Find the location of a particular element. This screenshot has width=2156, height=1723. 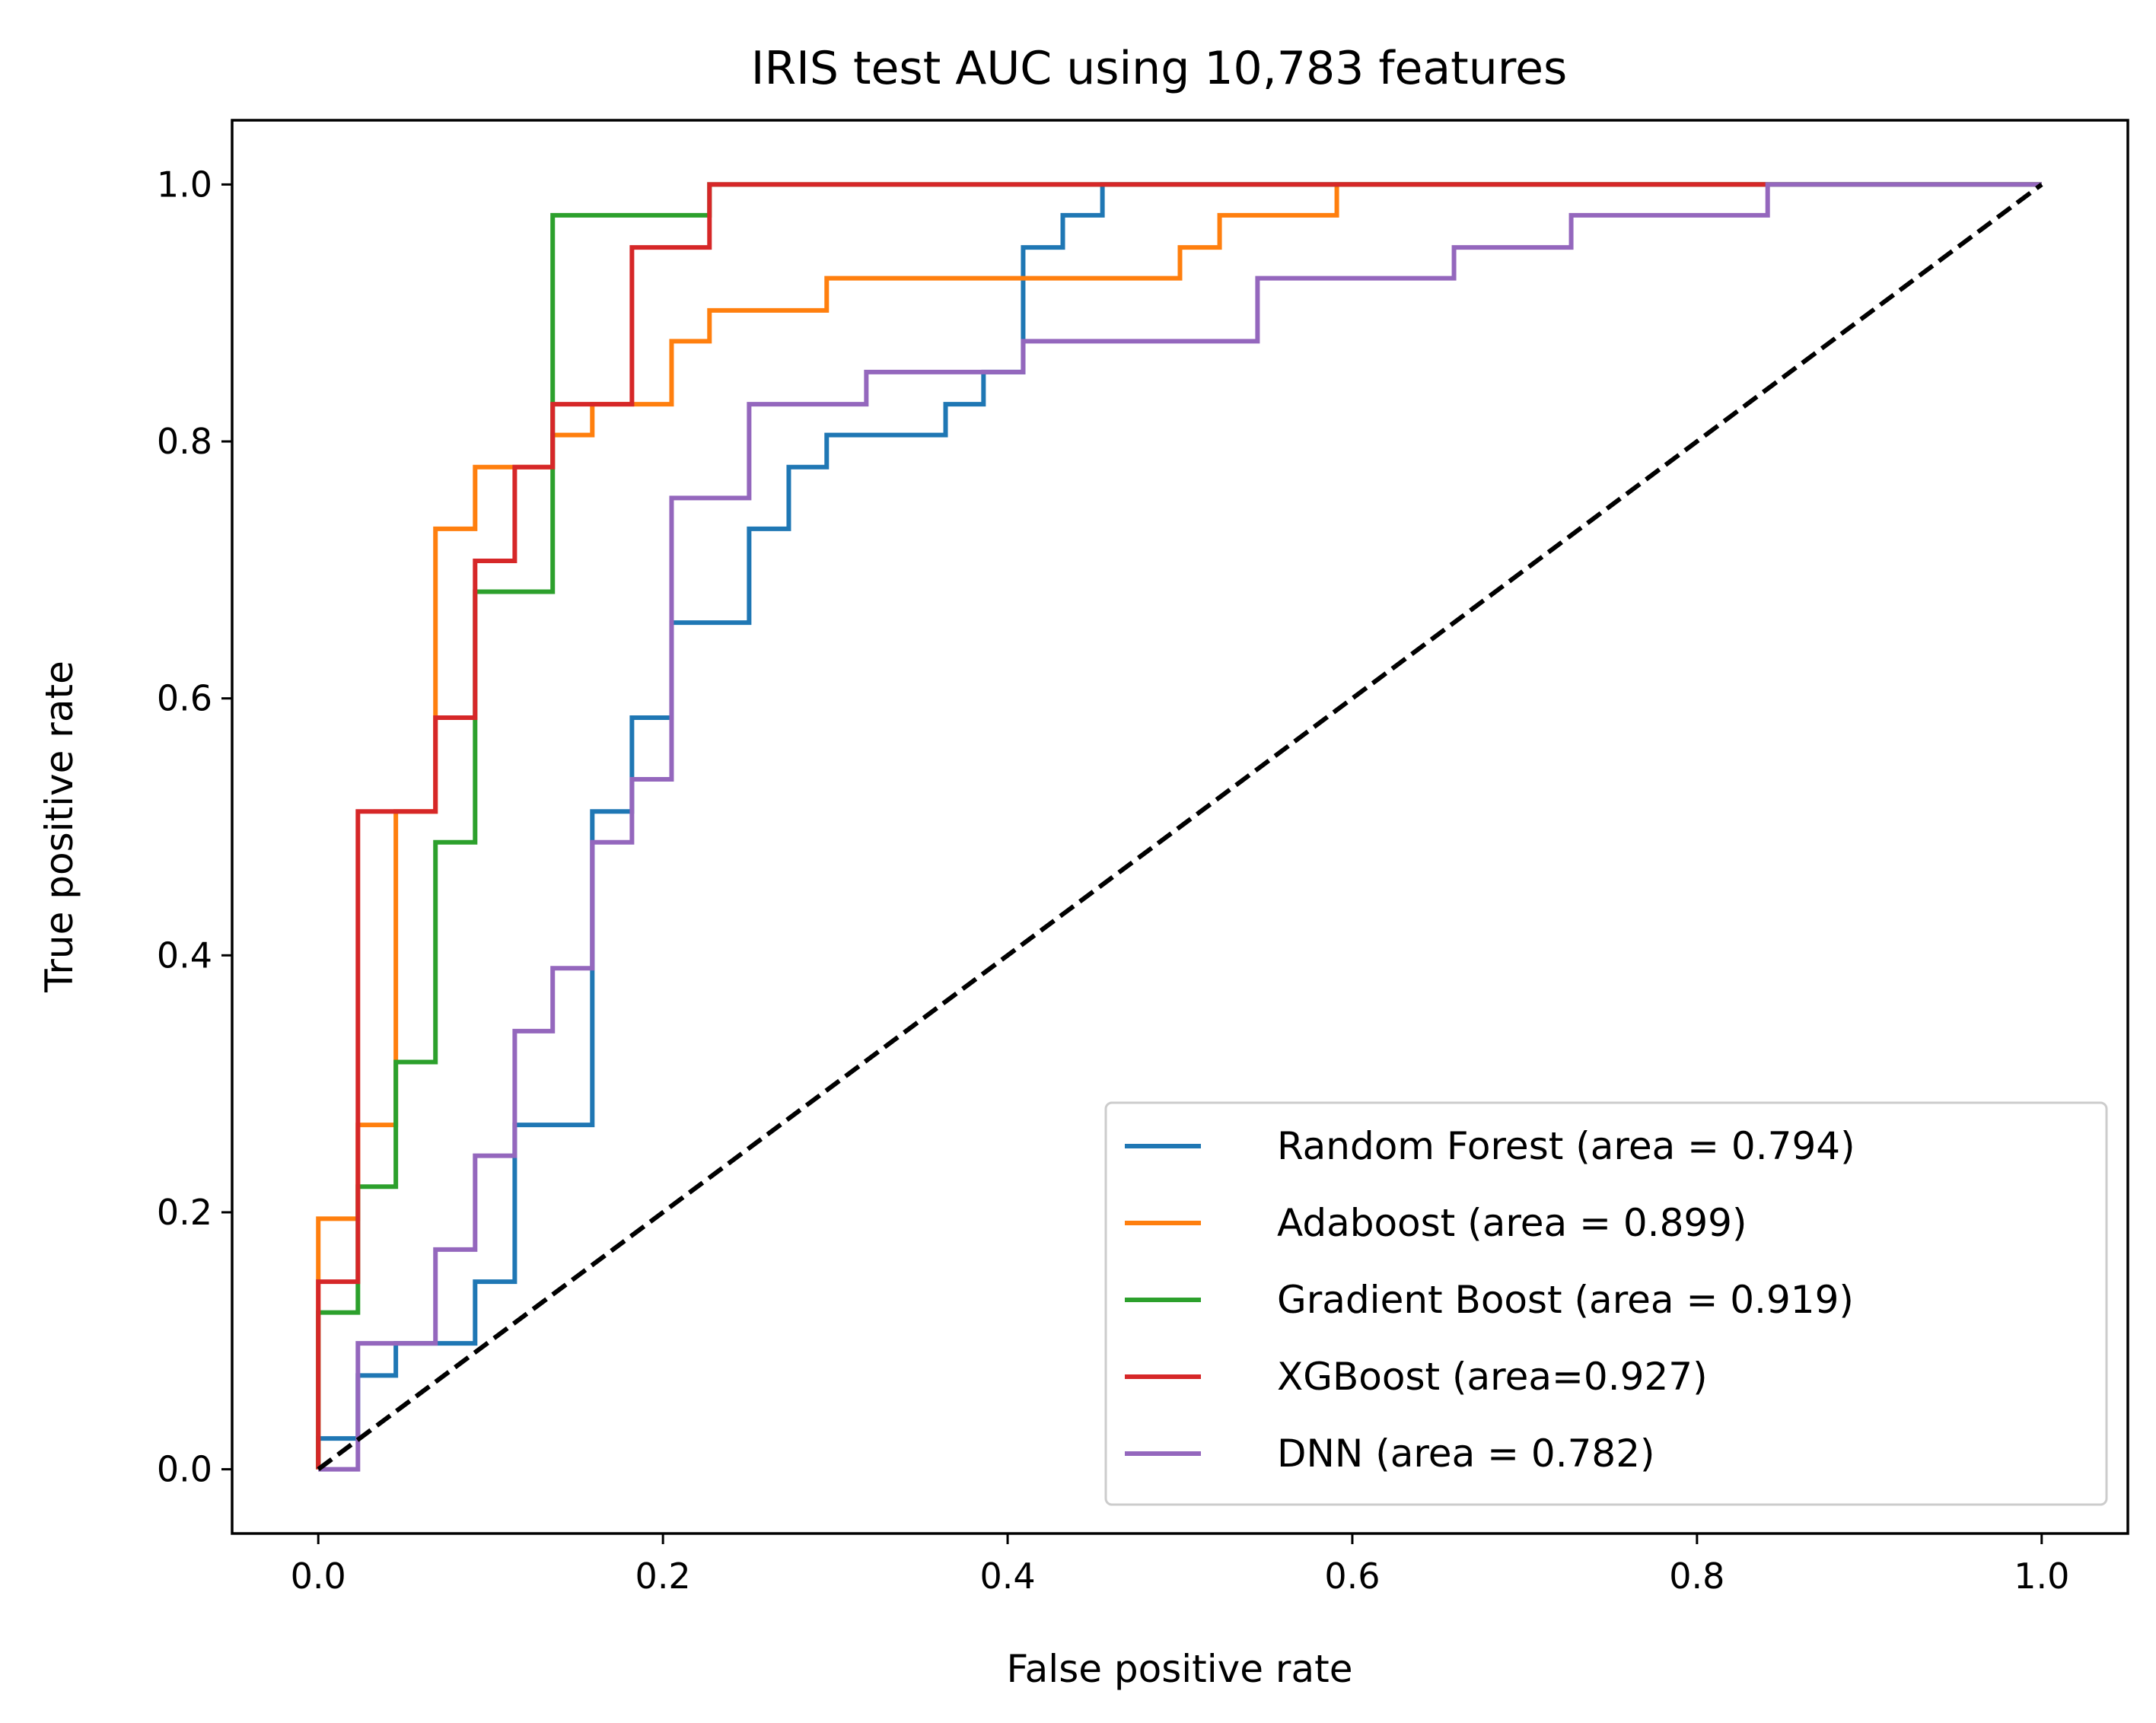

y-tick-label: 1.0 is located at coordinates (184, 184).